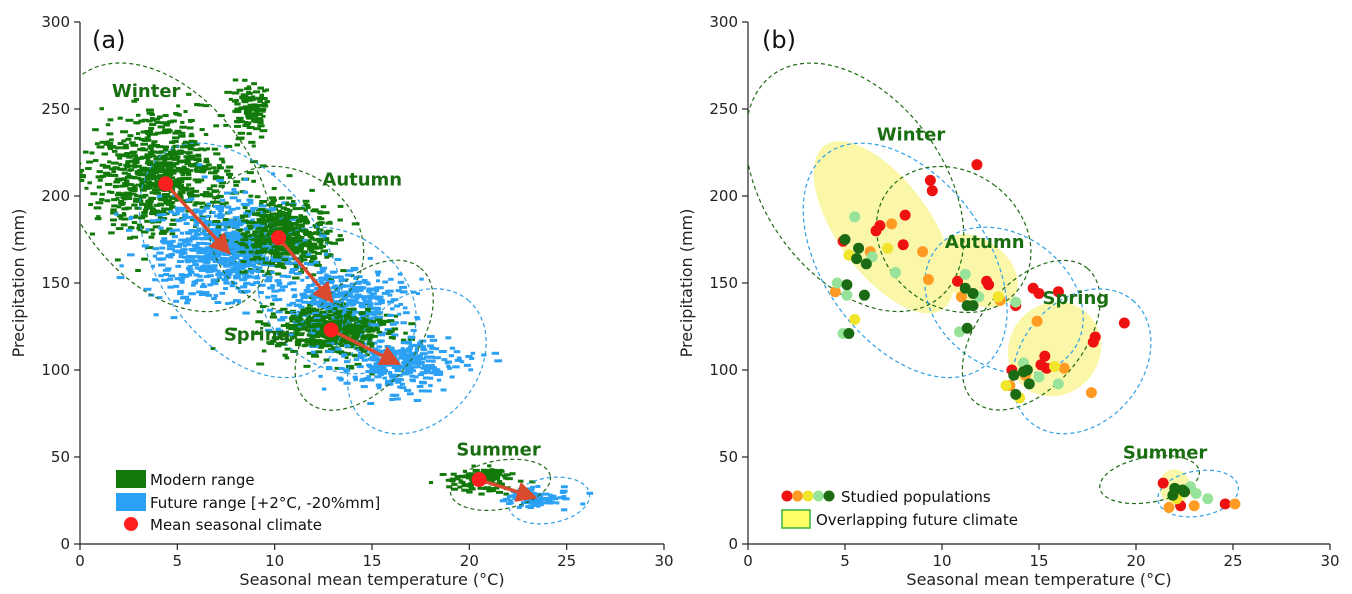 The image size is (1352, 594). What do you see at coordinates (65, 544) in the screenshot?
I see `y-tick-label: 0` at bounding box center [65, 544].